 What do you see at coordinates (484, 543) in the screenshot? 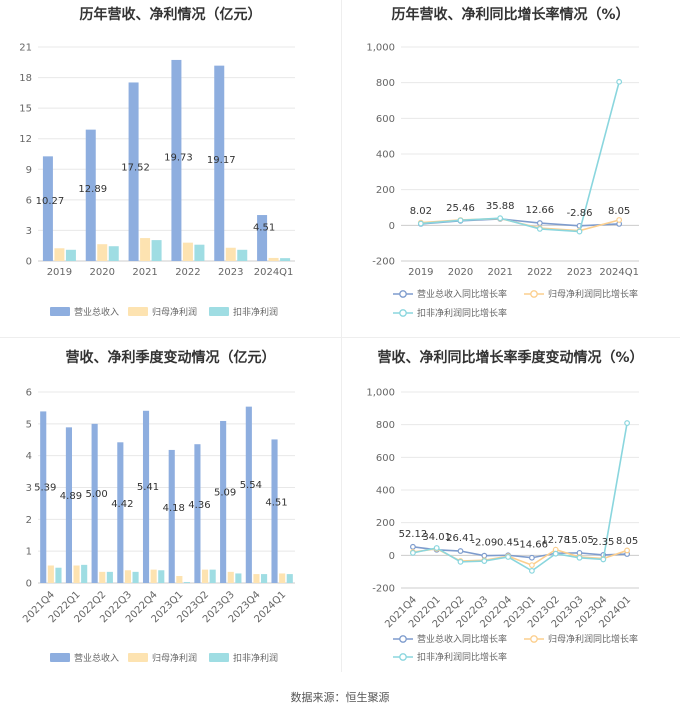
I see `data-label: -2.09` at bounding box center [484, 543].